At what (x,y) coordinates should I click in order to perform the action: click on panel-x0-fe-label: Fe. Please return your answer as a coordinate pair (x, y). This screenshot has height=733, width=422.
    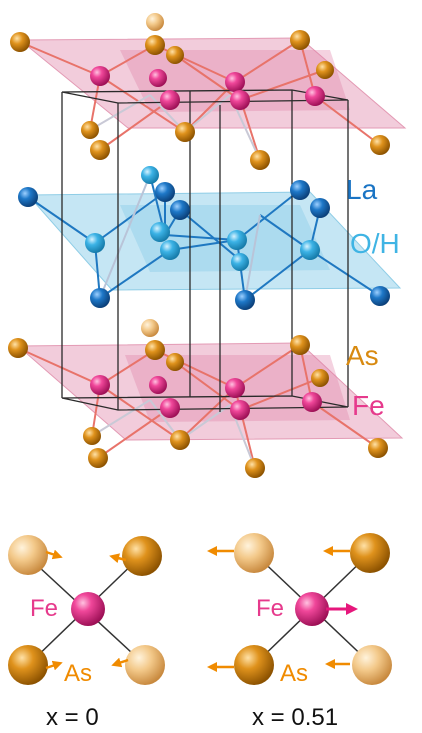
    Looking at the image, I should click on (44, 608).